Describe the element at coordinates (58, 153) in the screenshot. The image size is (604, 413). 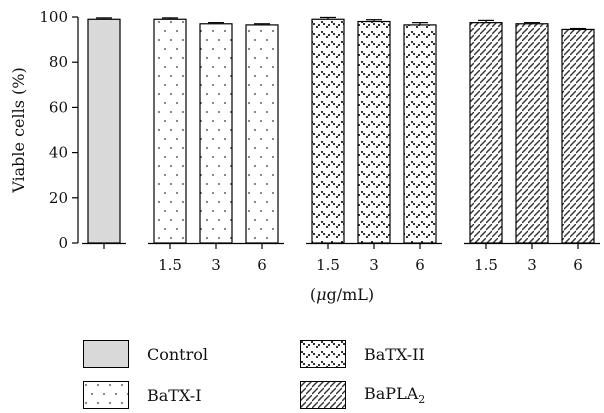
I see `y-tick-label: 40` at that location.